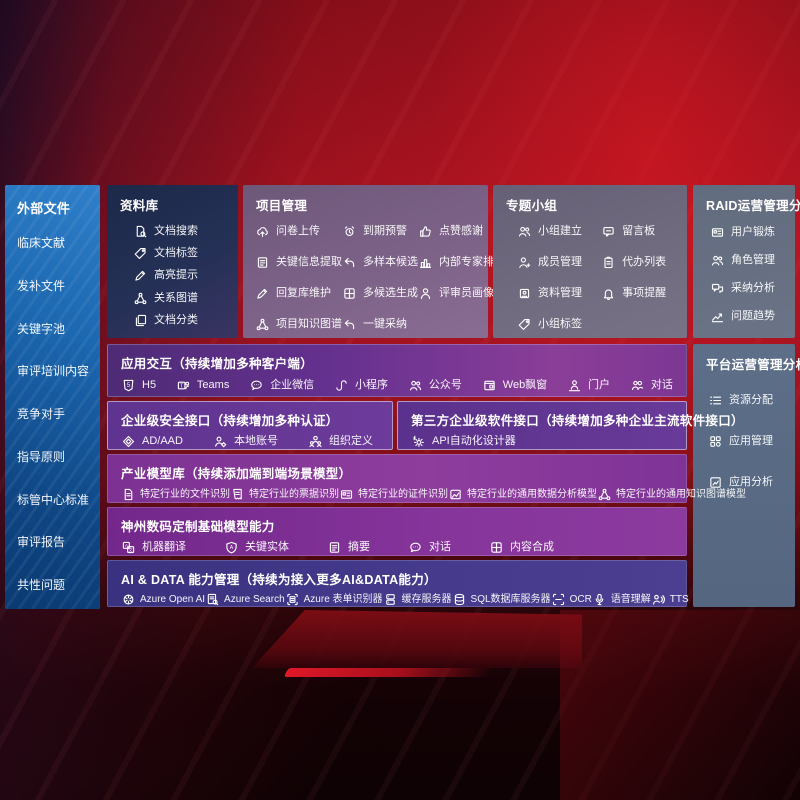  I want to click on row-title: 产业模型库（持续添加端到端场景模型）, so click(236, 474).